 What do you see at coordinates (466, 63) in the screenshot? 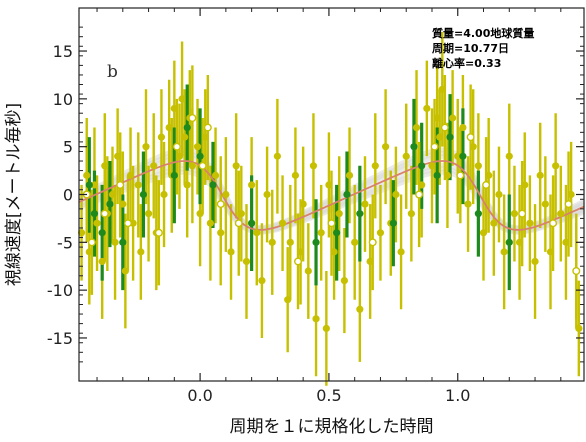
I see `annotation-line-2: 離心率=0.33` at bounding box center [466, 63].